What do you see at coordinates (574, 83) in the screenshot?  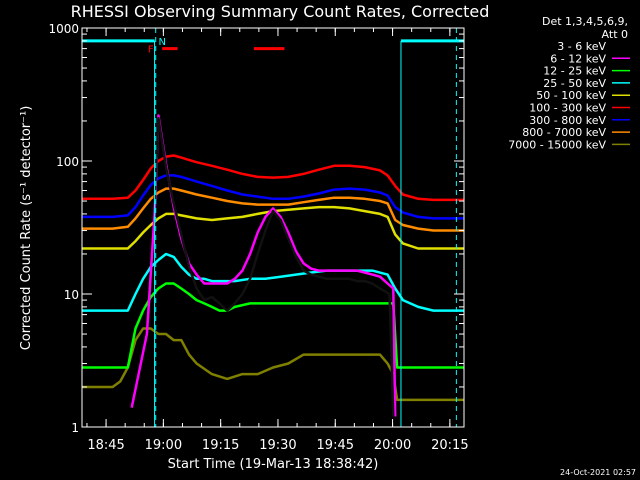 I see `legend-label: 25 - 50 keV` at bounding box center [574, 83].